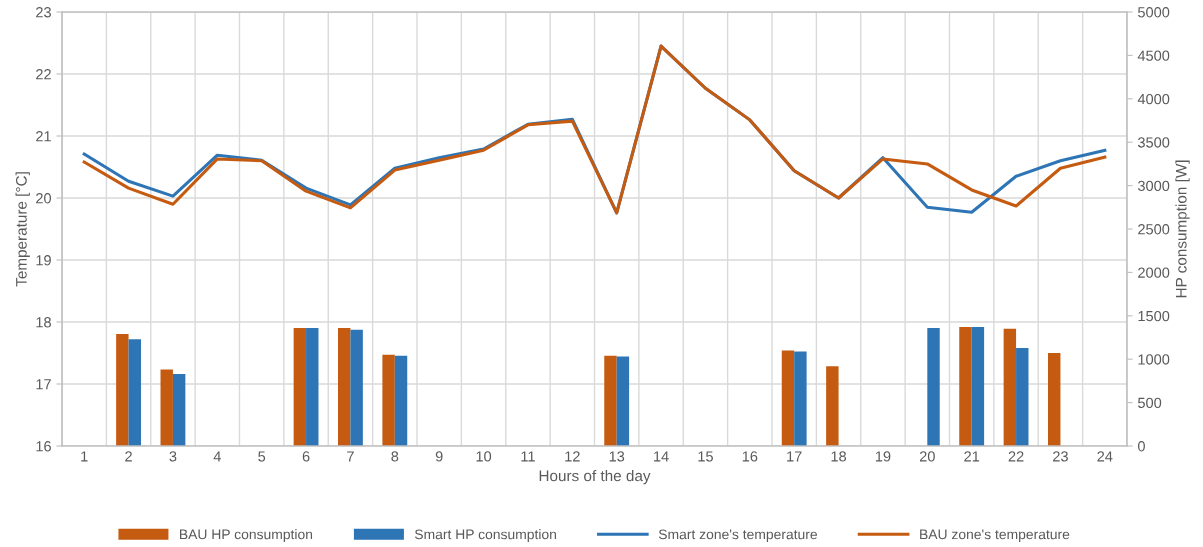 The image size is (1203, 547). I want to click on y-tick-label: 22, so click(43, 74).